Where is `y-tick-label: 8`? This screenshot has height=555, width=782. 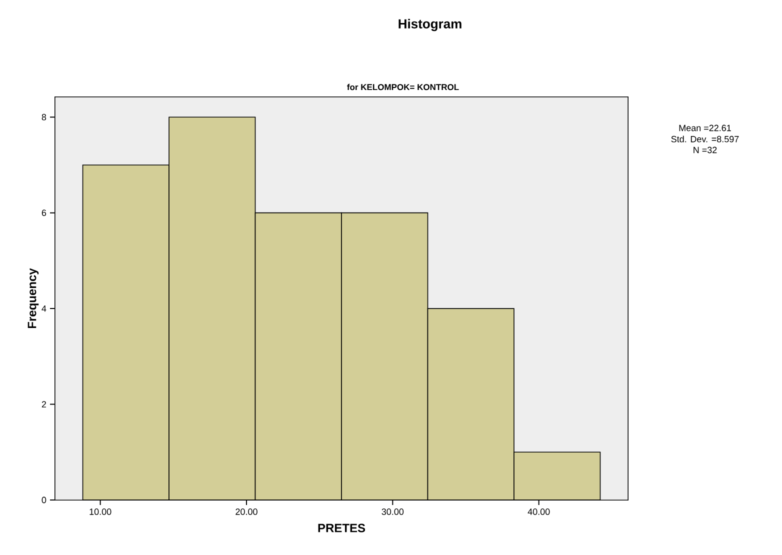 y-tick-label: 8 is located at coordinates (44, 117).